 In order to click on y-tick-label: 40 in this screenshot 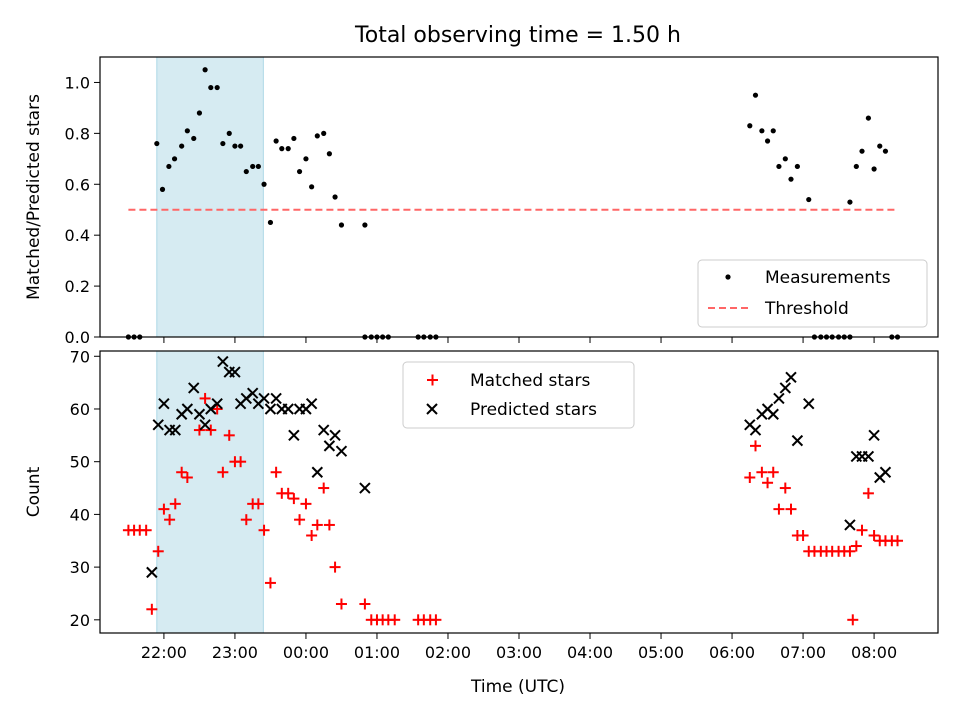, I will do `click(80, 514)`.